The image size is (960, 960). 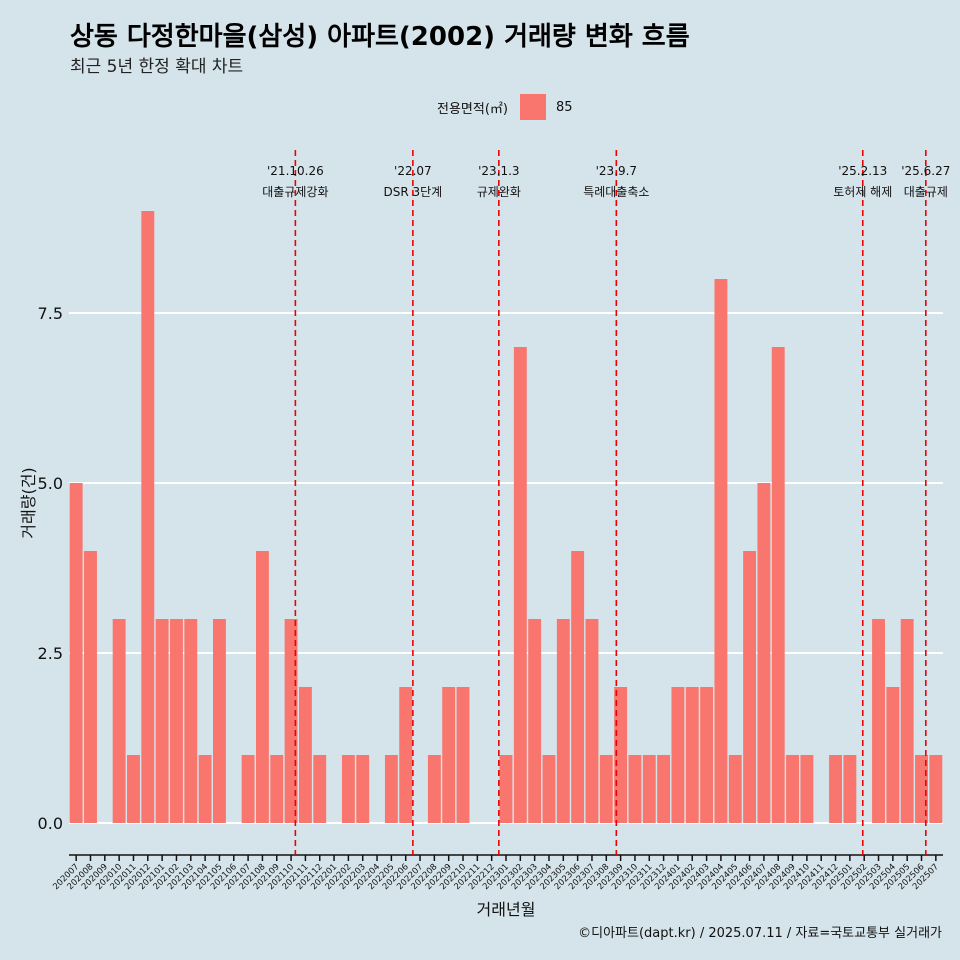 I want to click on event-date-label: '23.1.3, so click(x=498, y=171).